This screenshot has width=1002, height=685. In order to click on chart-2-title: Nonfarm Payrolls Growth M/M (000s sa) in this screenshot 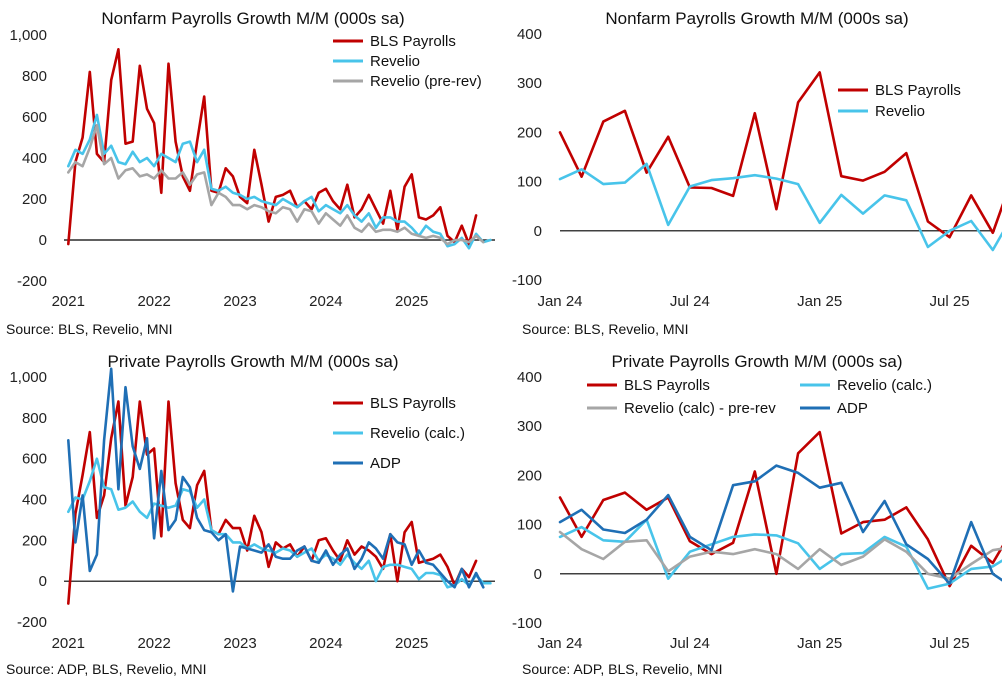, I will do `click(756, 18)`.